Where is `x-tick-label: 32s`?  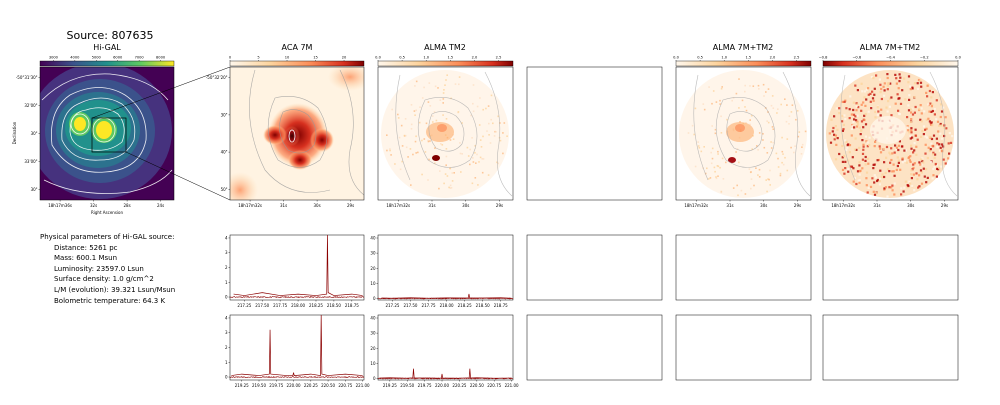 x-tick-label: 32s is located at coordinates (93, 205).